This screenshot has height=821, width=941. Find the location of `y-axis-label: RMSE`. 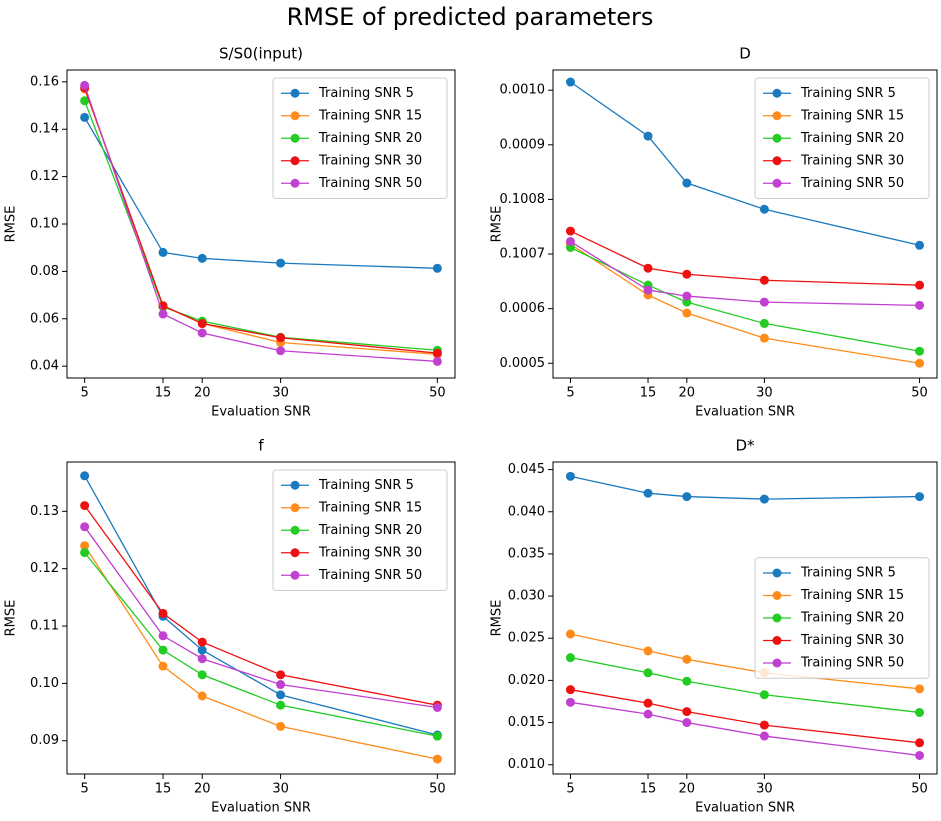

y-axis-label: RMSE is located at coordinates (11, 618).